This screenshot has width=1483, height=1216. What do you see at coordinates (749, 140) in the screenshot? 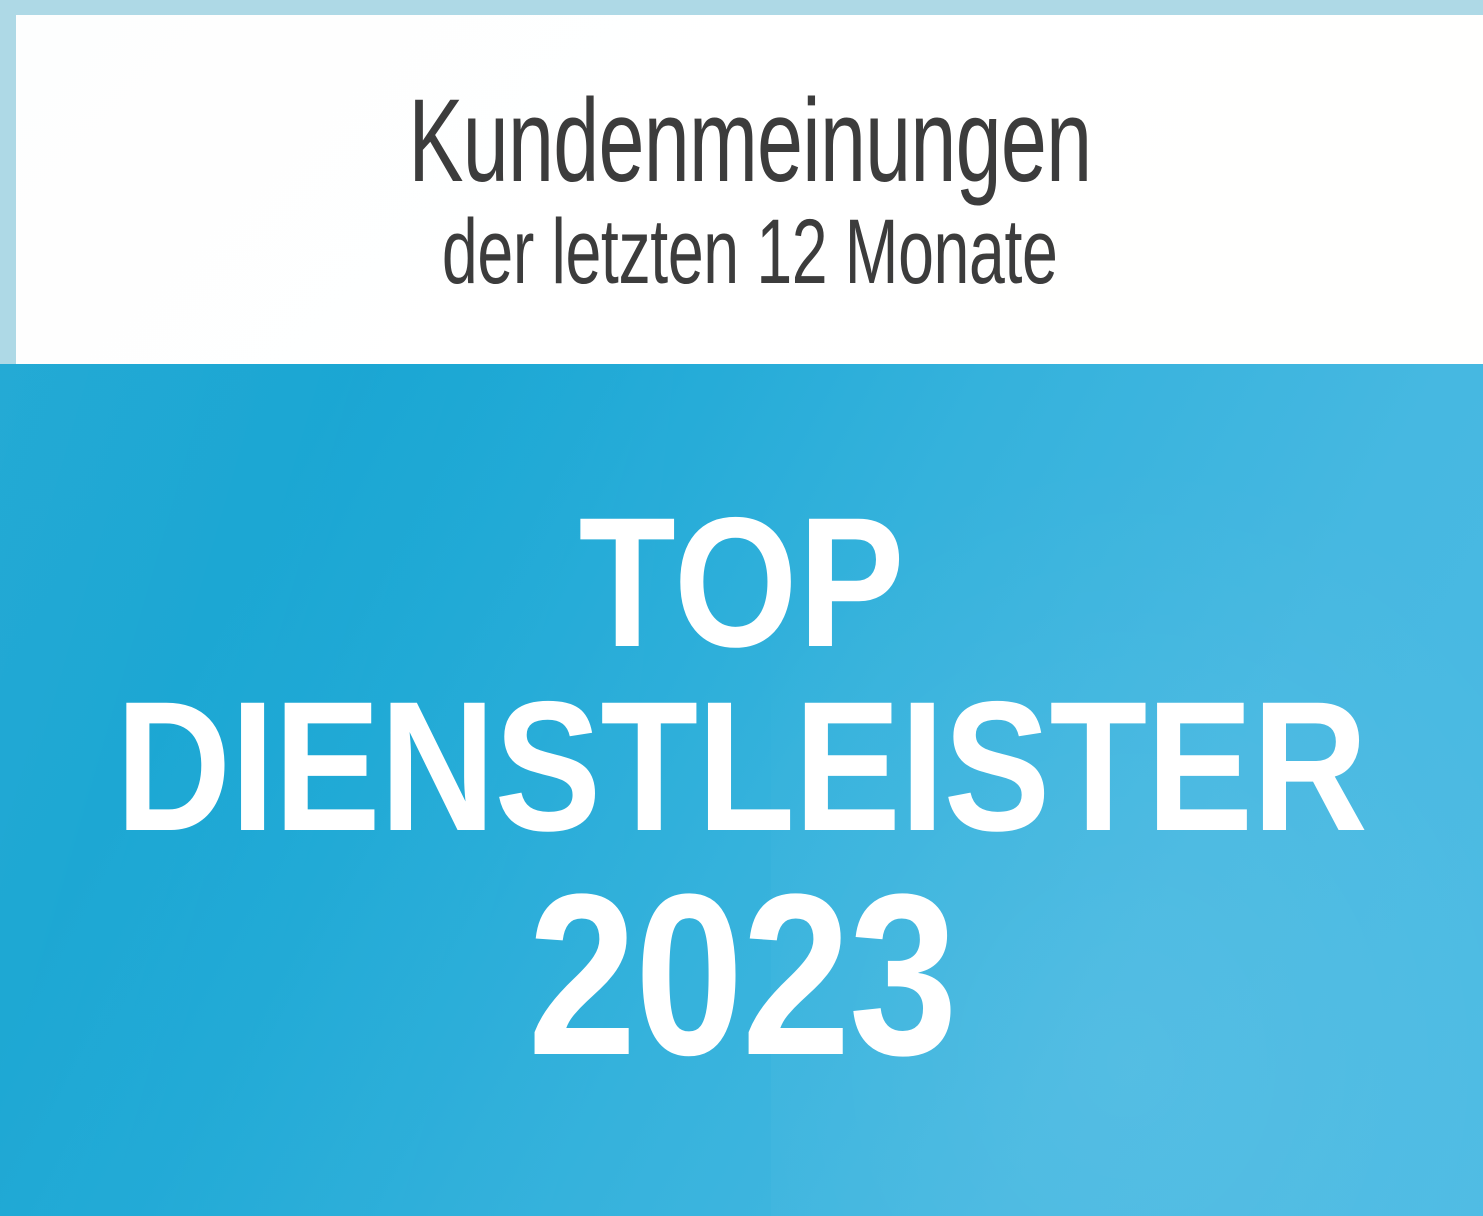
I see `headline-kundenmeinungen: Kundenmeinungen` at bounding box center [749, 140].